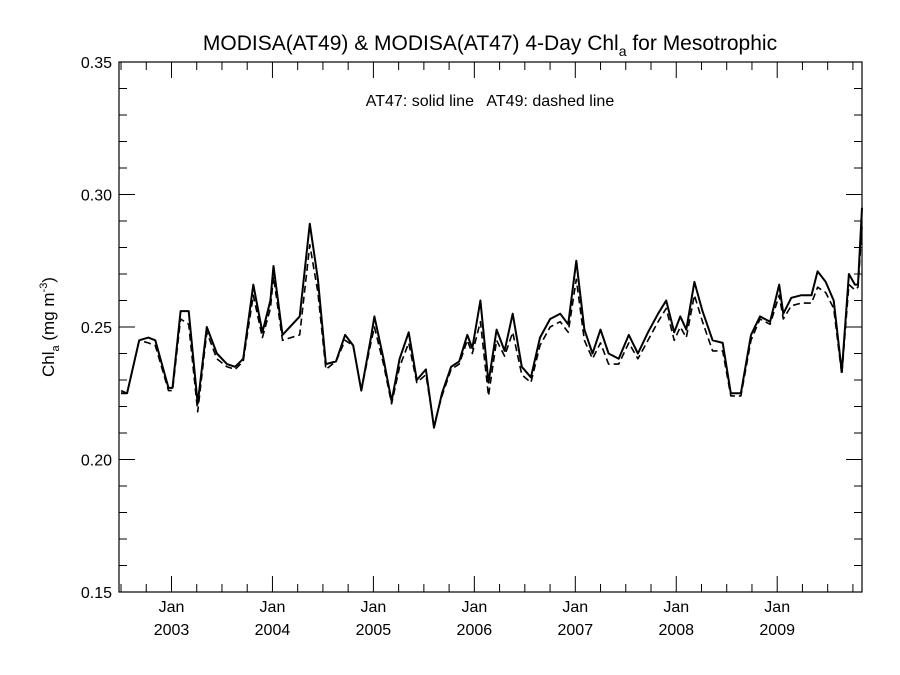 The height and width of the screenshot is (675, 900). What do you see at coordinates (48, 364) in the screenshot?
I see `ylabel-prefix: Chl` at bounding box center [48, 364].